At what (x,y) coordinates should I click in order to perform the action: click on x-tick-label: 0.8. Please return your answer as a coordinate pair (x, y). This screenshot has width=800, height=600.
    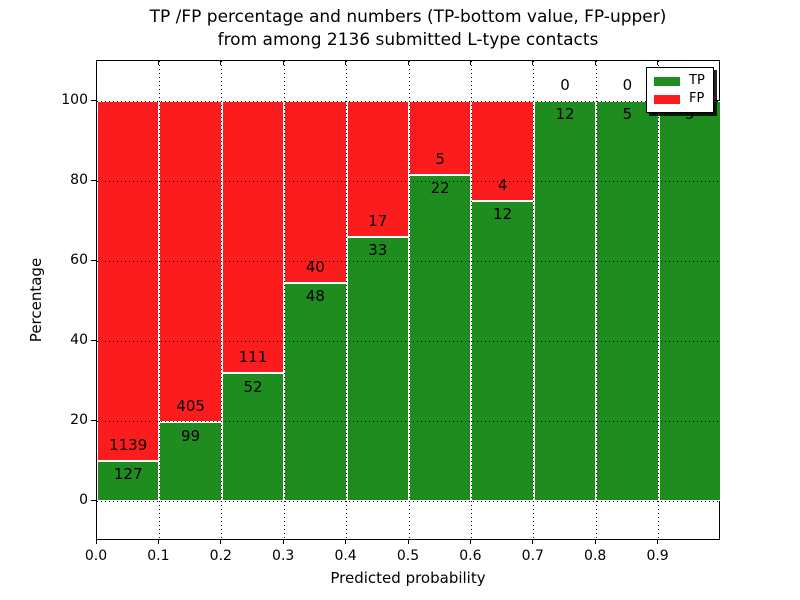
    Looking at the image, I should click on (595, 556).